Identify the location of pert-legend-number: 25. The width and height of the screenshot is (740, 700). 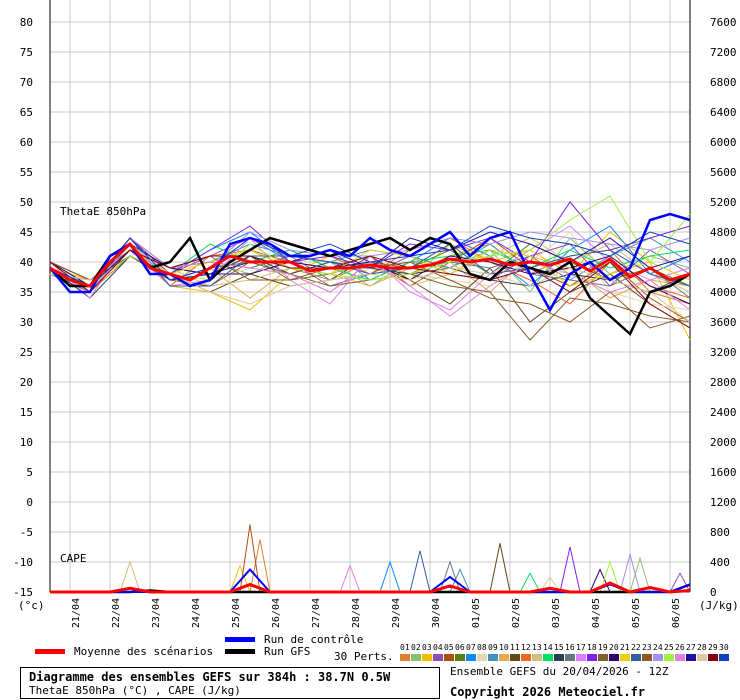
(669, 647).